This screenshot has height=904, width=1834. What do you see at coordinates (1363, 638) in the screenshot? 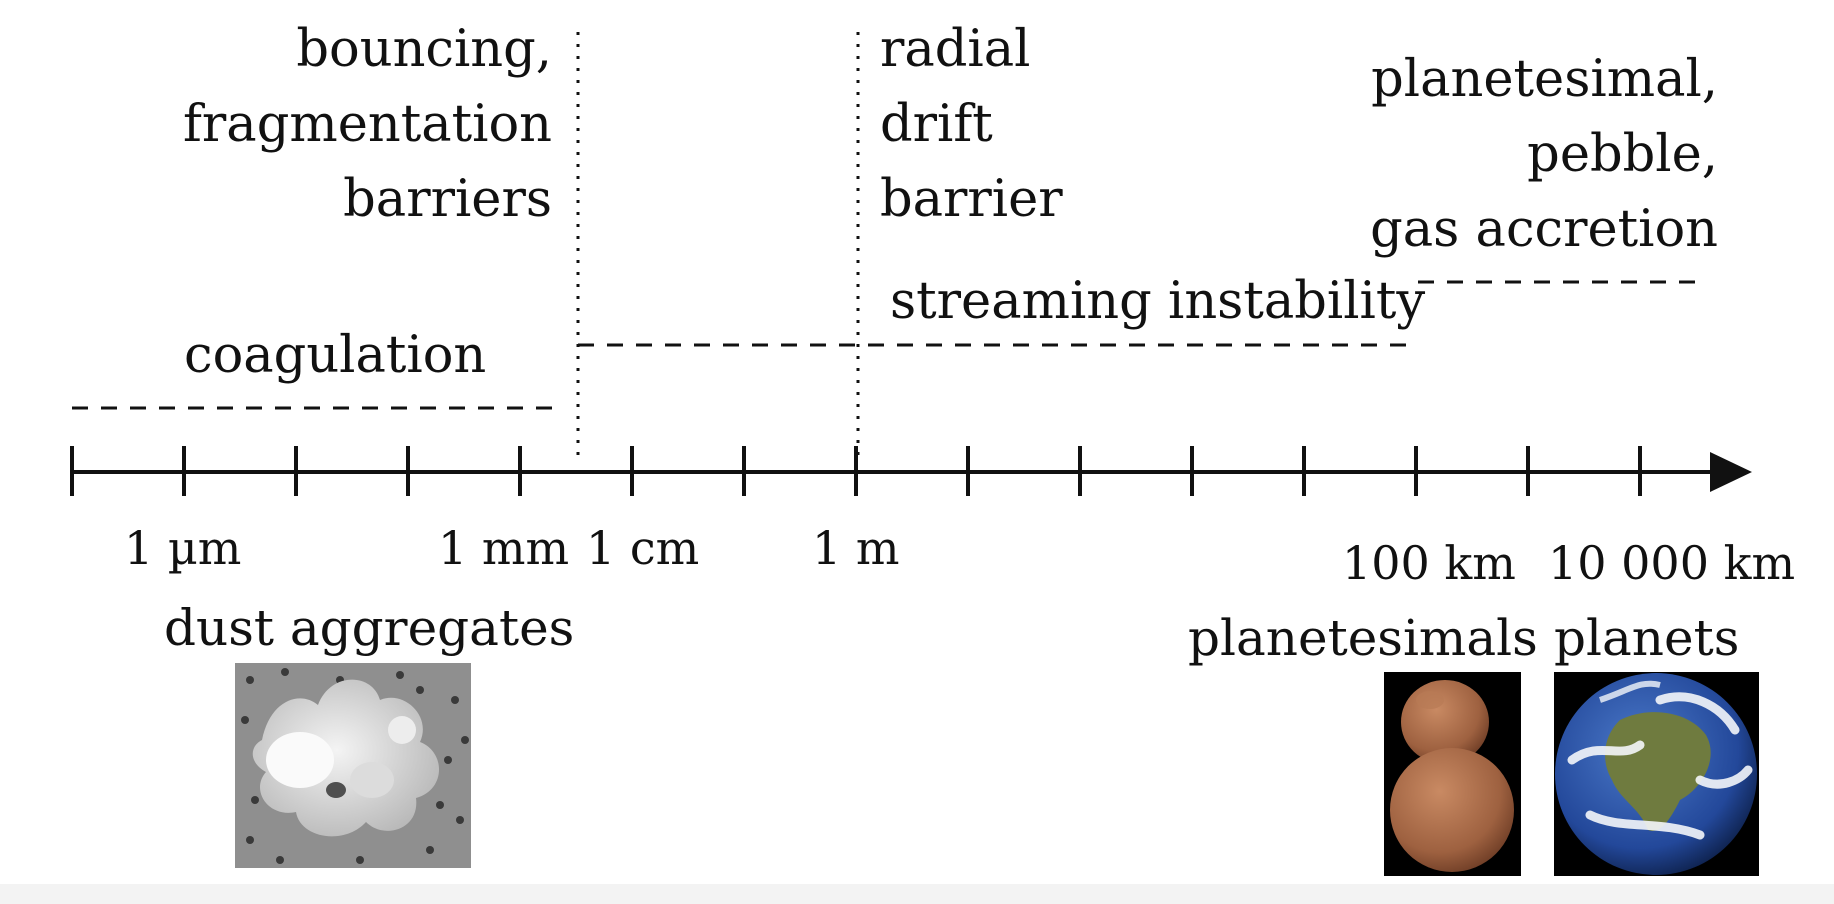
I see `planetesimals-label: planetesimals` at bounding box center [1363, 638].